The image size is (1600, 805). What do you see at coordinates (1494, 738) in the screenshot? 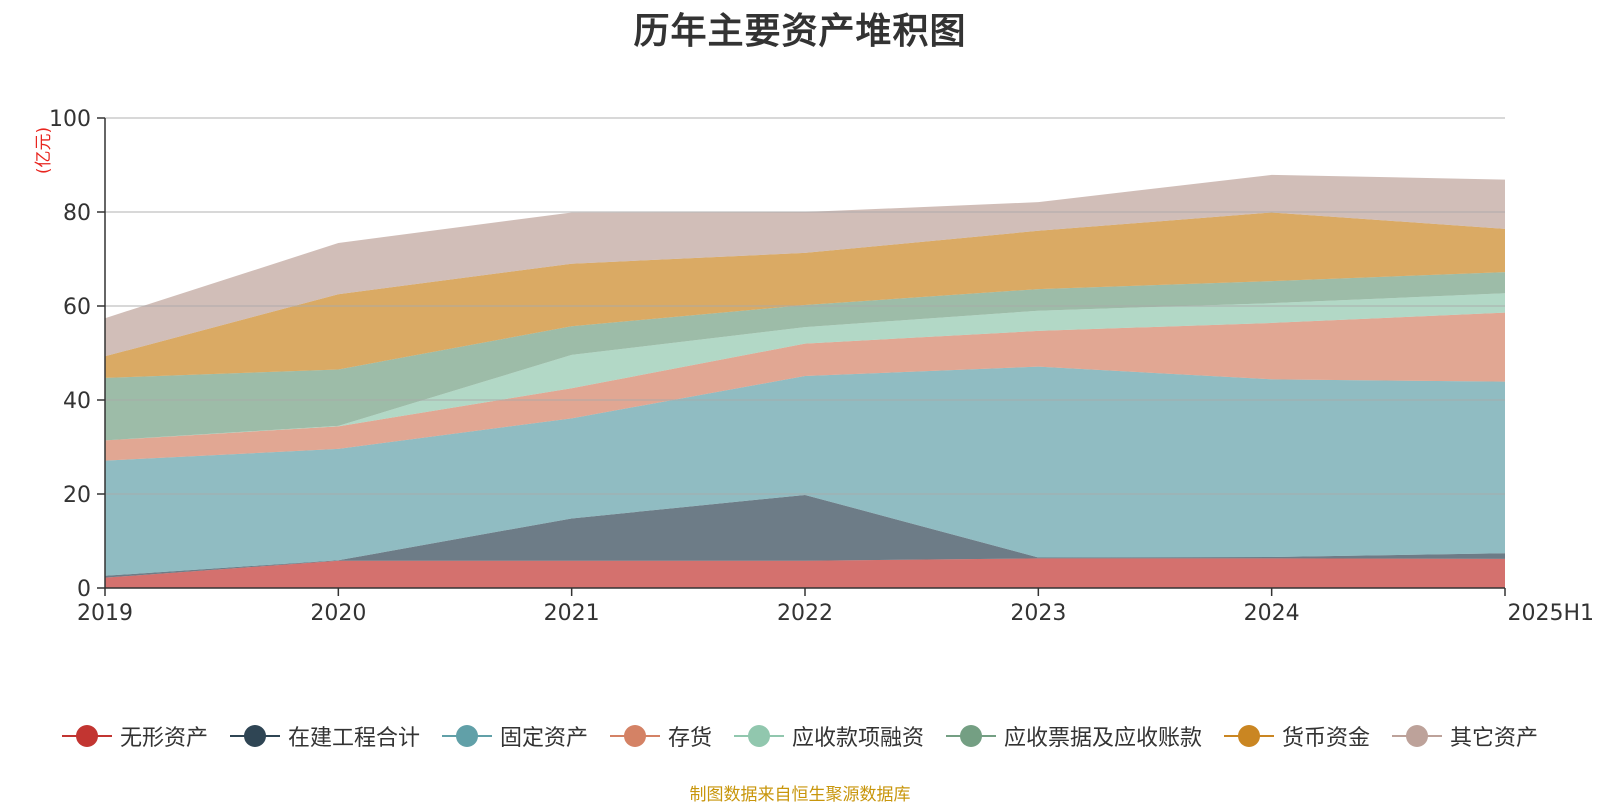
I see `legend-label: 其它资产` at bounding box center [1494, 738].